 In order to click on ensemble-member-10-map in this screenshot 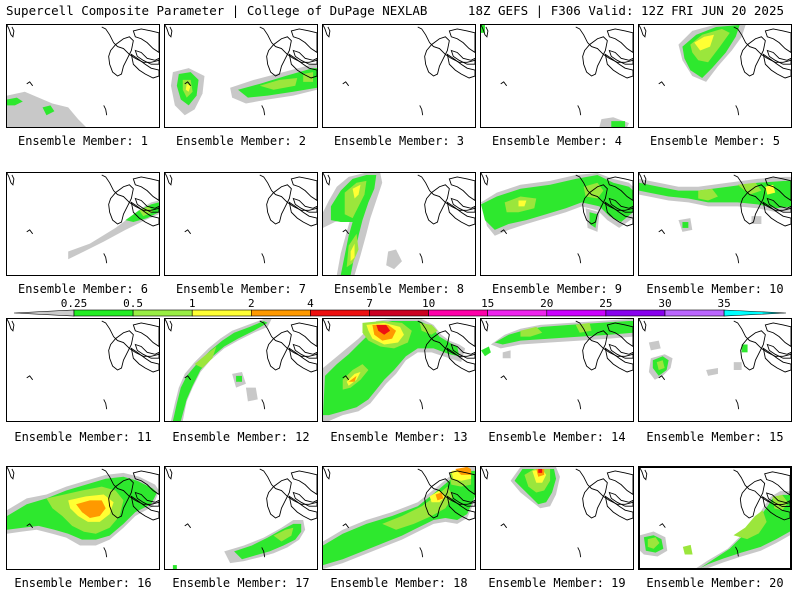, I will do `click(715, 224)`.